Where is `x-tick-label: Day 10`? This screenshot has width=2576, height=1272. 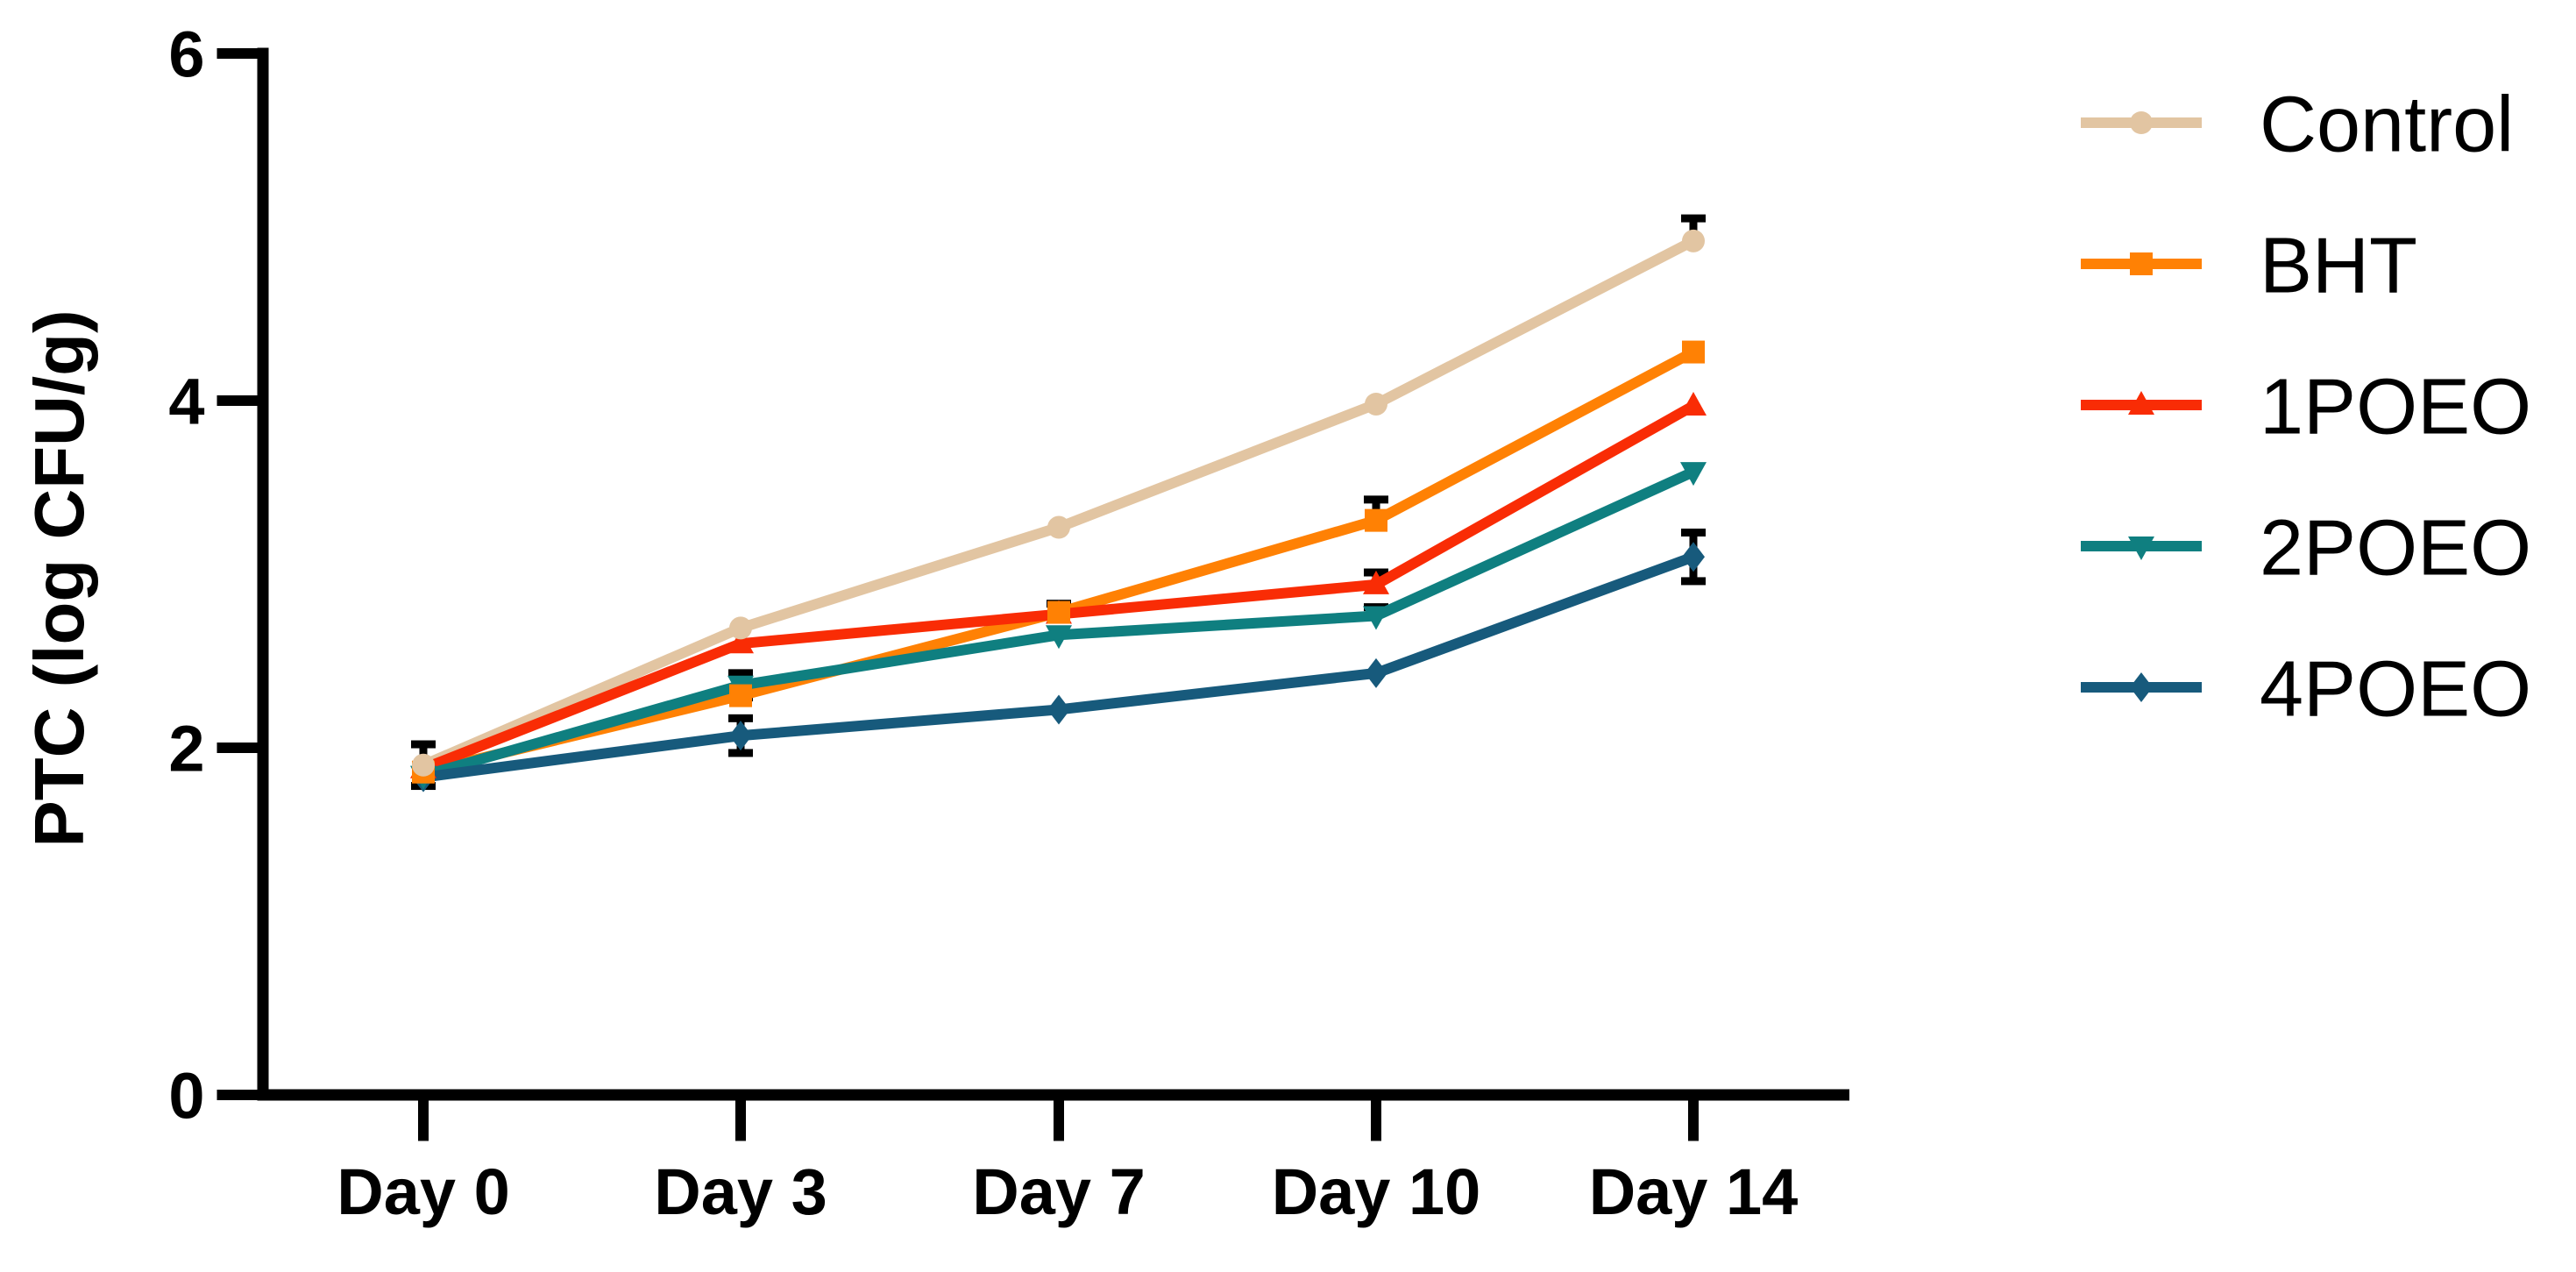 x-tick-label: Day 10 is located at coordinates (1376, 1192).